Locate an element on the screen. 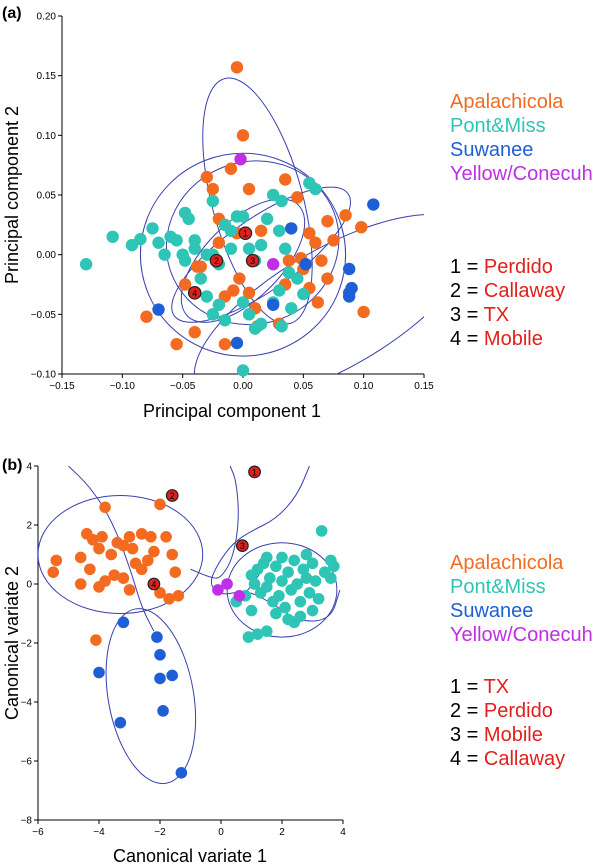  y-tick-label: −8 is located at coordinates (27, 821).